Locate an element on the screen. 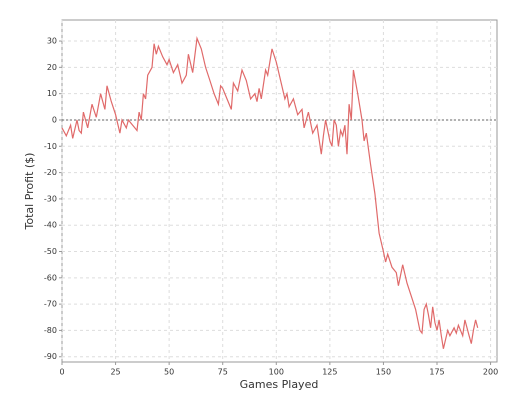 This screenshot has width=512, height=410. y-tick-label: 10 is located at coordinates (52, 93).